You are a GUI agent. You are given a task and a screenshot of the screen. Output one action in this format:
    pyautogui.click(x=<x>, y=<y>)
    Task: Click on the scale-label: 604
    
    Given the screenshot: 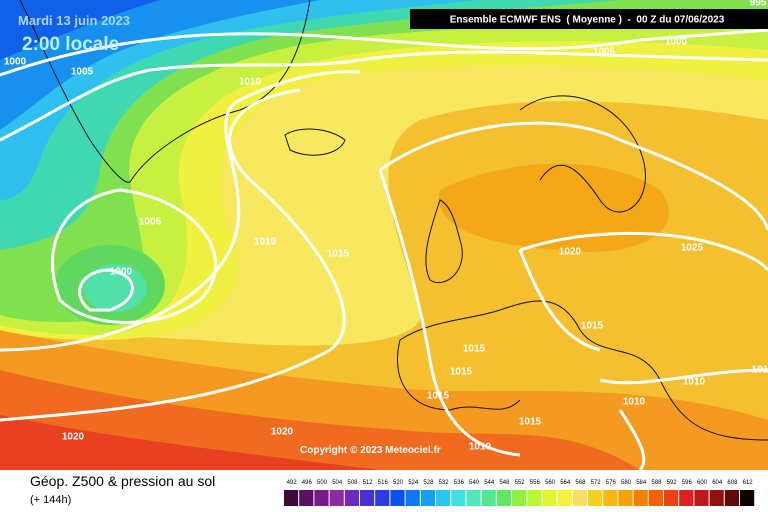 What is the action you would take?
    pyautogui.click(x=717, y=483)
    